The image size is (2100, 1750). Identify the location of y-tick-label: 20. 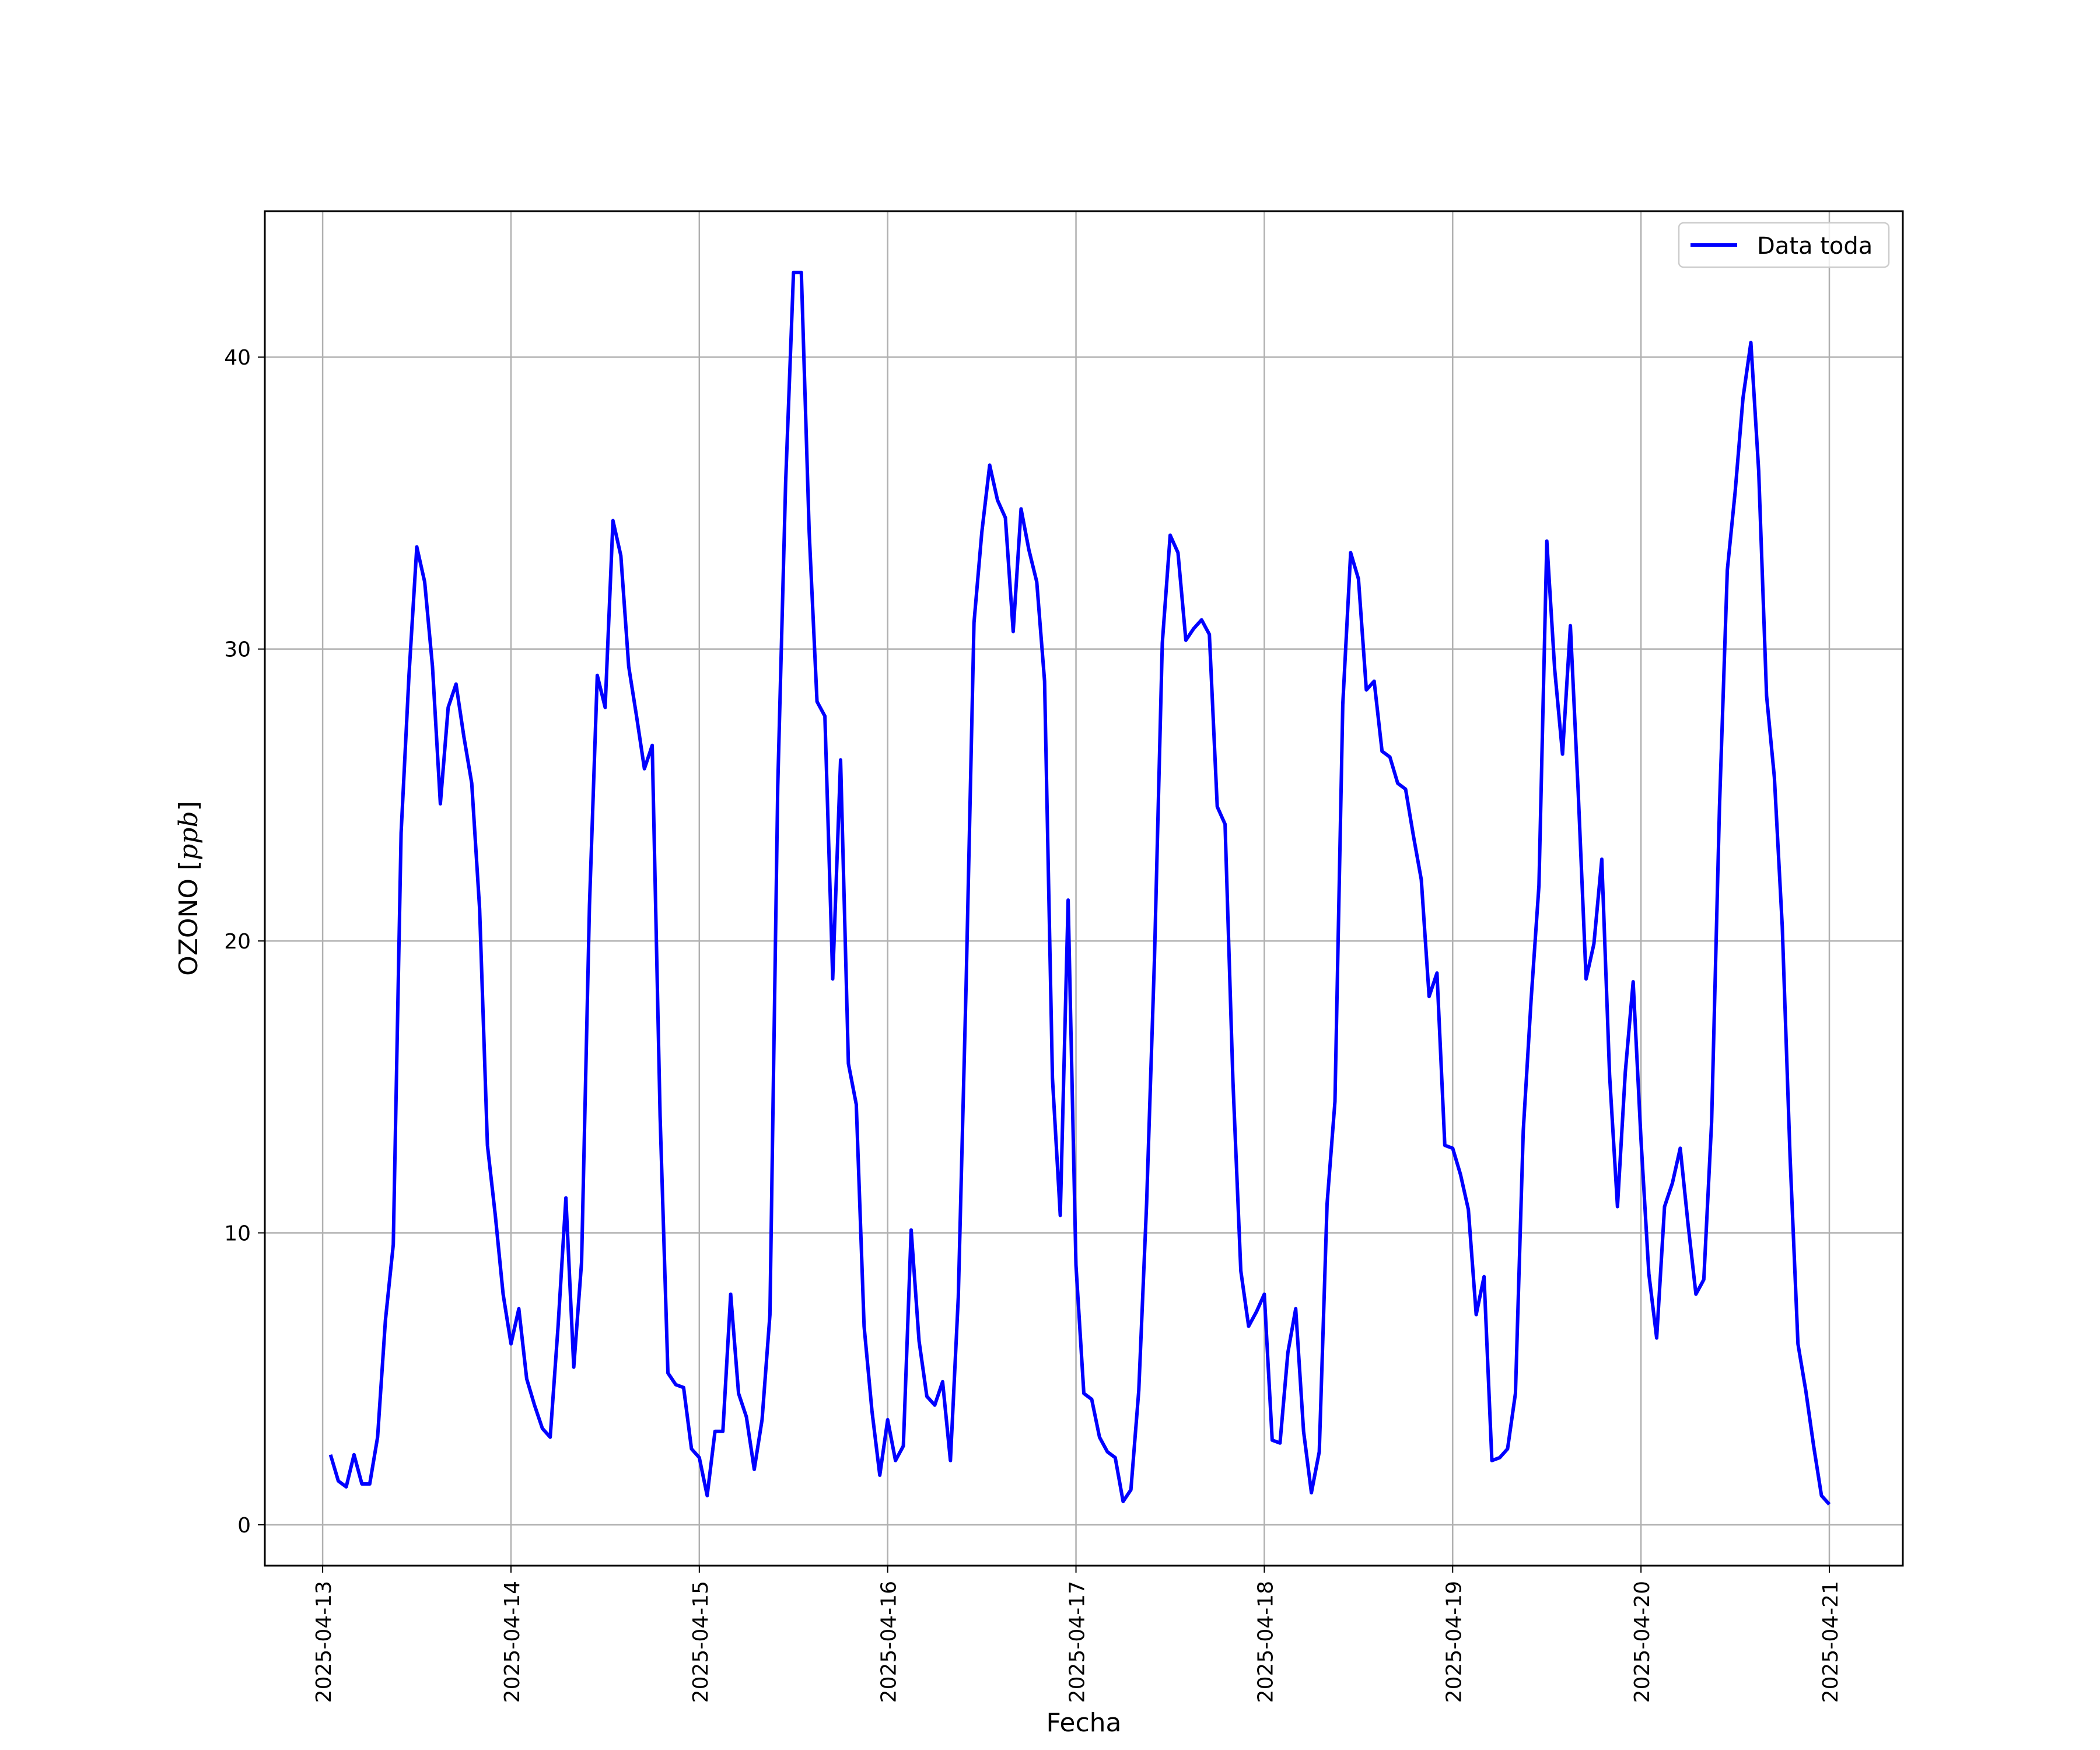
(237, 942).